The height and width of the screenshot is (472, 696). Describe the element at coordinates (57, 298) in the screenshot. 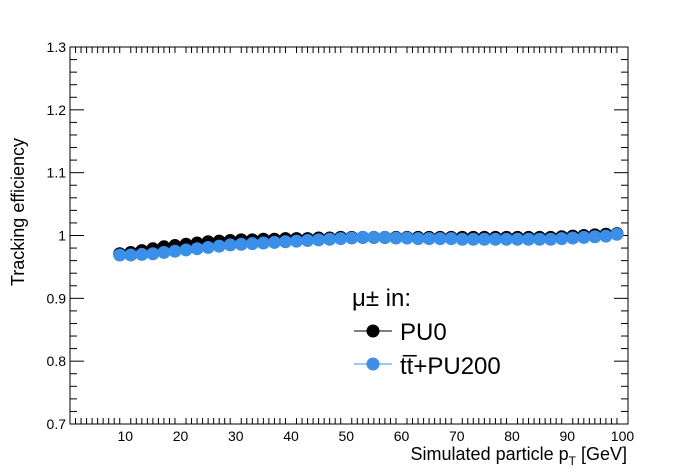

I see `y-tick-label: 0.9` at that location.